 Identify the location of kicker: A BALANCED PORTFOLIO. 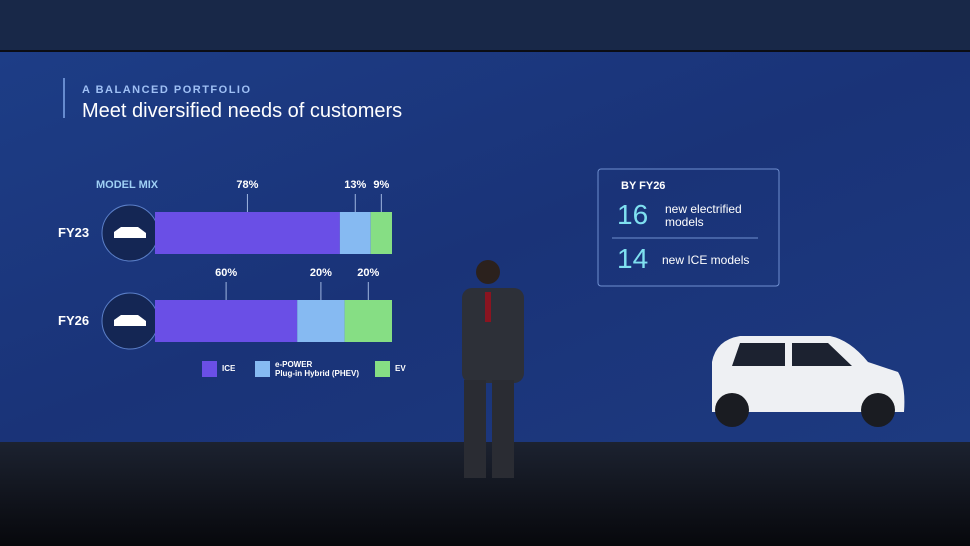
(167, 90).